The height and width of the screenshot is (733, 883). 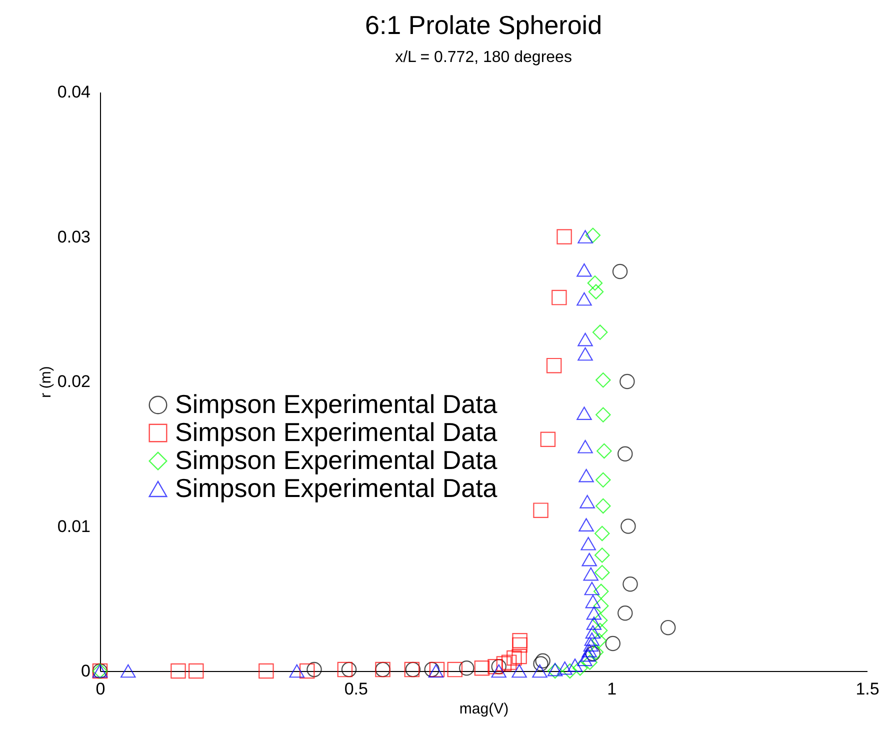 What do you see at coordinates (483, 57) in the screenshot?
I see `chart-subtitle: x/L = 0.772, 180 degrees` at bounding box center [483, 57].